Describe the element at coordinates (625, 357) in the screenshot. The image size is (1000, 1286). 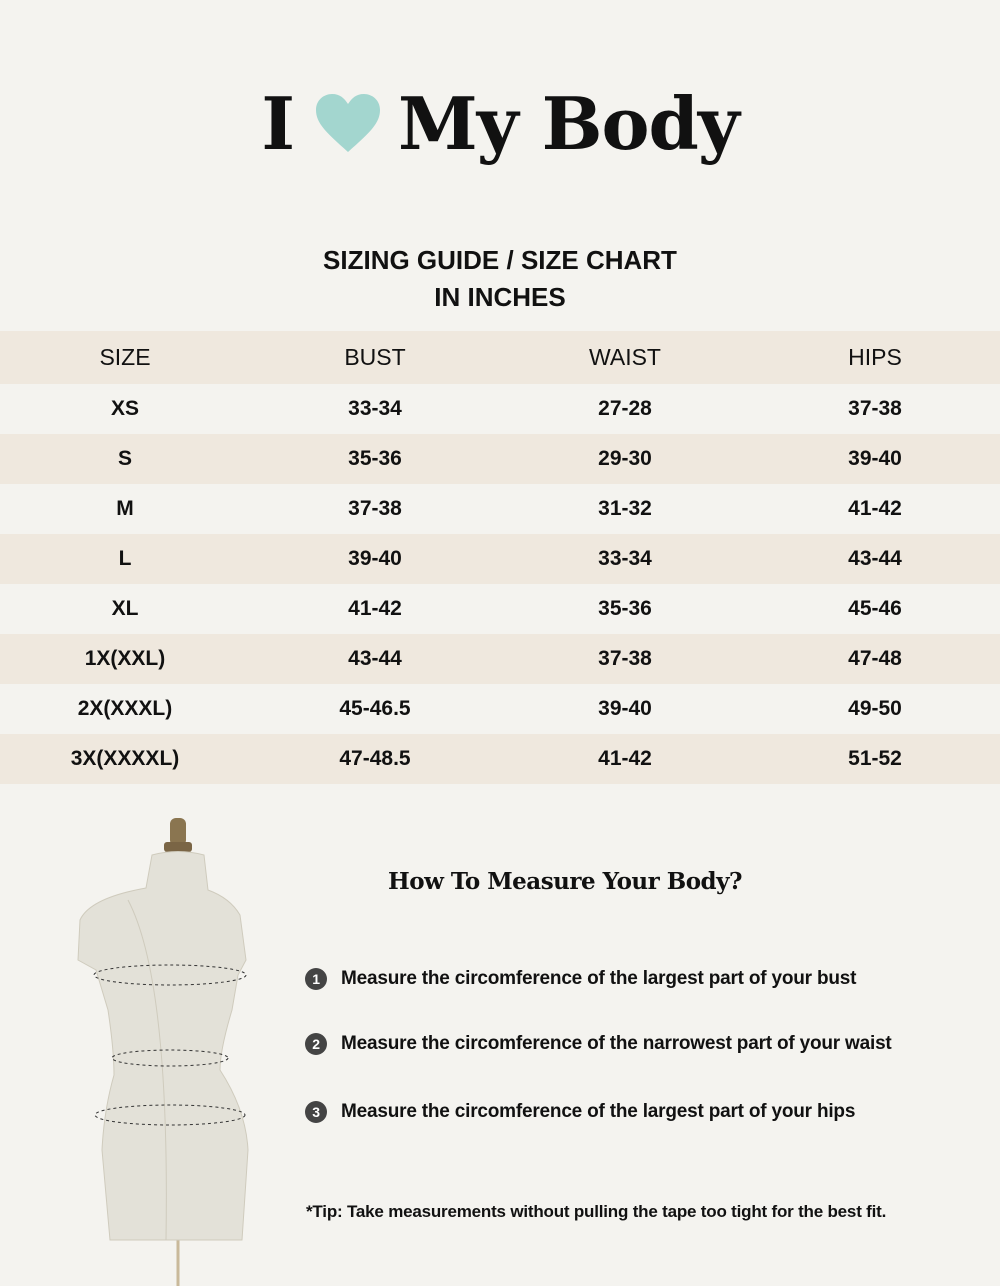
I see `header-waist: WAIST` at that location.